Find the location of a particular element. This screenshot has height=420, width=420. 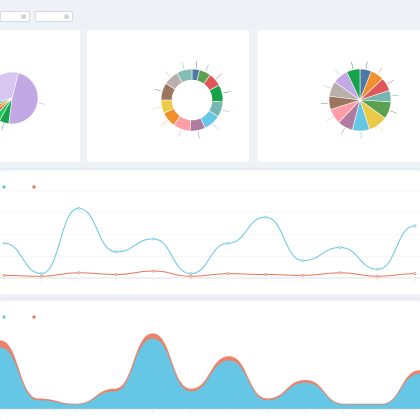

series-line is located at coordinates (209, 273).